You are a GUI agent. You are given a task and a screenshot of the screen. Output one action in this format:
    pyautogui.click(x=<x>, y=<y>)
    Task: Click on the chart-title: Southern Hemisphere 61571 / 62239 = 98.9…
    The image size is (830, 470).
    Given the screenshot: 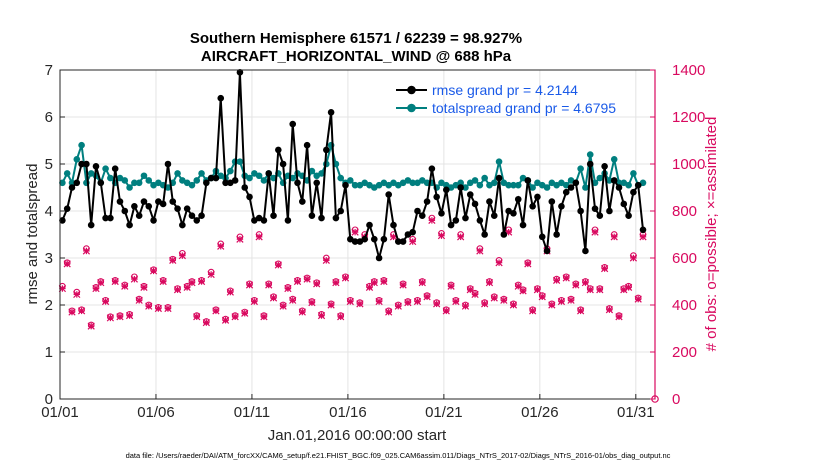 What is the action you would take?
    pyautogui.click(x=356, y=38)
    